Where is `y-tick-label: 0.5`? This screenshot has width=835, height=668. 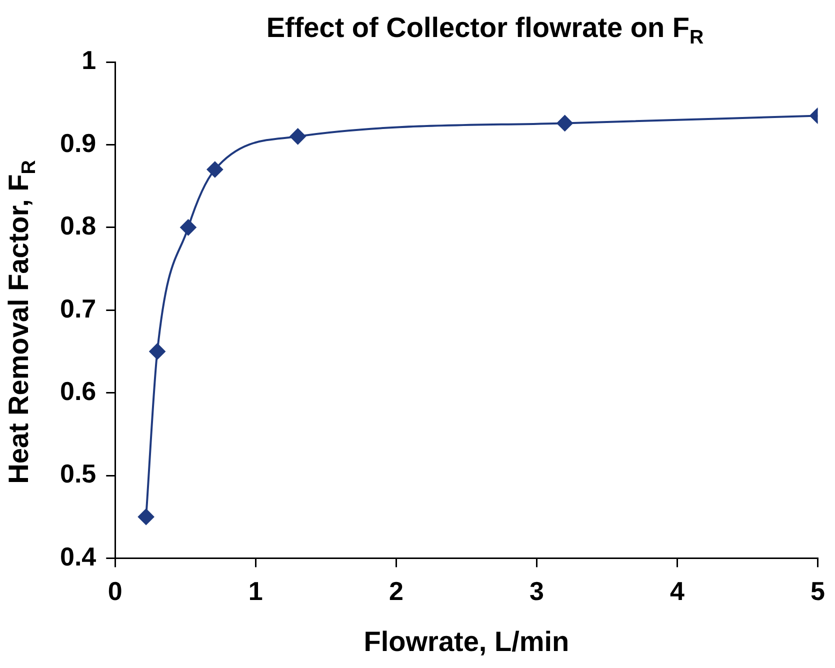 y-tick-label: 0.5 is located at coordinates (78, 473).